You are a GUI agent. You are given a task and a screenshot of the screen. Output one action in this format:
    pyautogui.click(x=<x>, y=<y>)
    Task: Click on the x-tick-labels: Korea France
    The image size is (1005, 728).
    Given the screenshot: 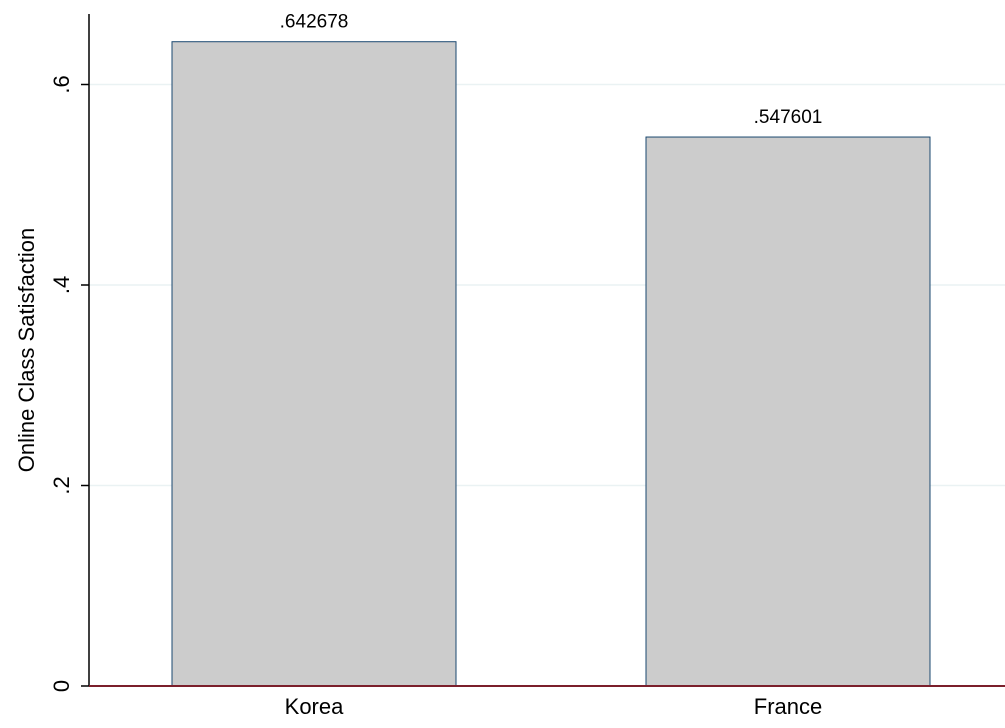 What is the action you would take?
    pyautogui.click(x=554, y=706)
    